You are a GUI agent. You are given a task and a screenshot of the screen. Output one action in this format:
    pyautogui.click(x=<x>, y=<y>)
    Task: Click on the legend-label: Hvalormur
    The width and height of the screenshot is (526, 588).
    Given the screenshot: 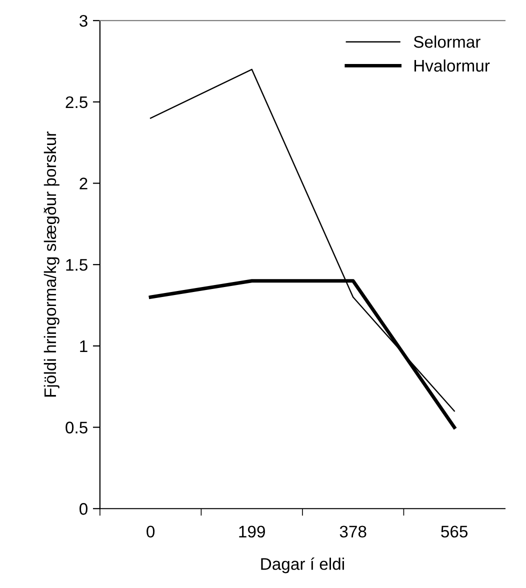 What is the action you would take?
    pyautogui.click(x=452, y=65)
    